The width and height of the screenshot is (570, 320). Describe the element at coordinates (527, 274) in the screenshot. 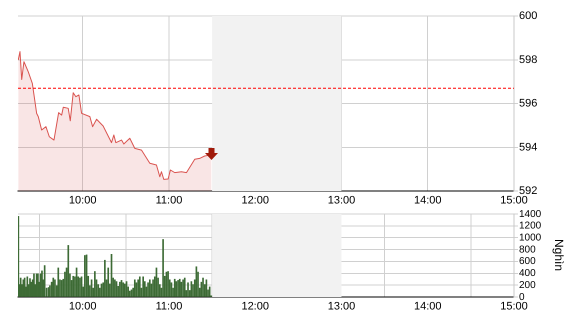

I see `y-tick-label: 400` at that location.